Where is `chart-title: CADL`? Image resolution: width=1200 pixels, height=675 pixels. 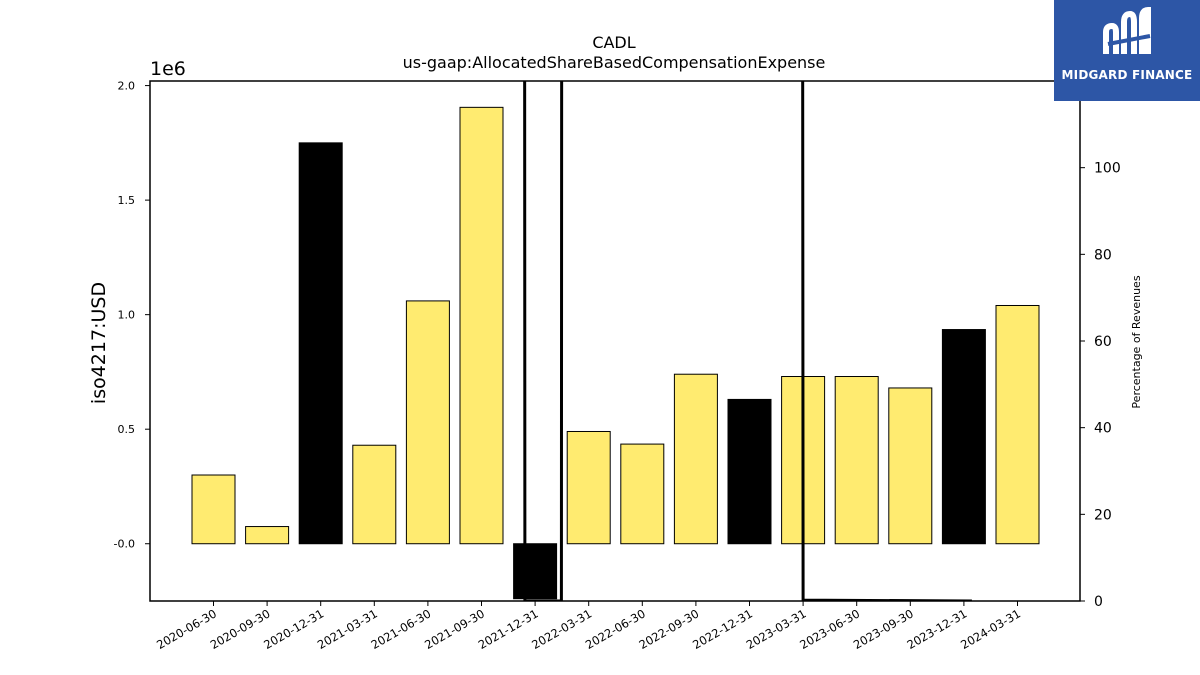 chart-title: CADL is located at coordinates (613, 42).